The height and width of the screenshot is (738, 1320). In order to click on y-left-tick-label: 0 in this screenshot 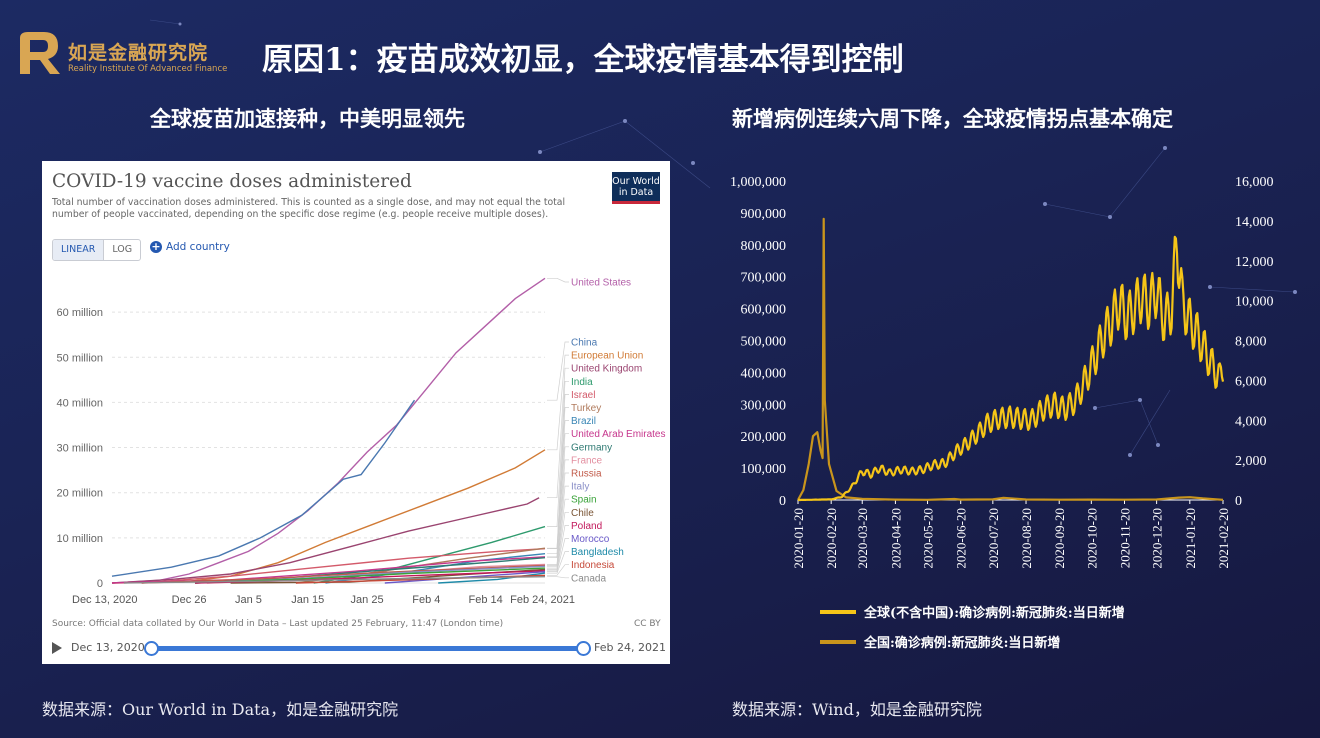, I will do `click(782, 501)`.